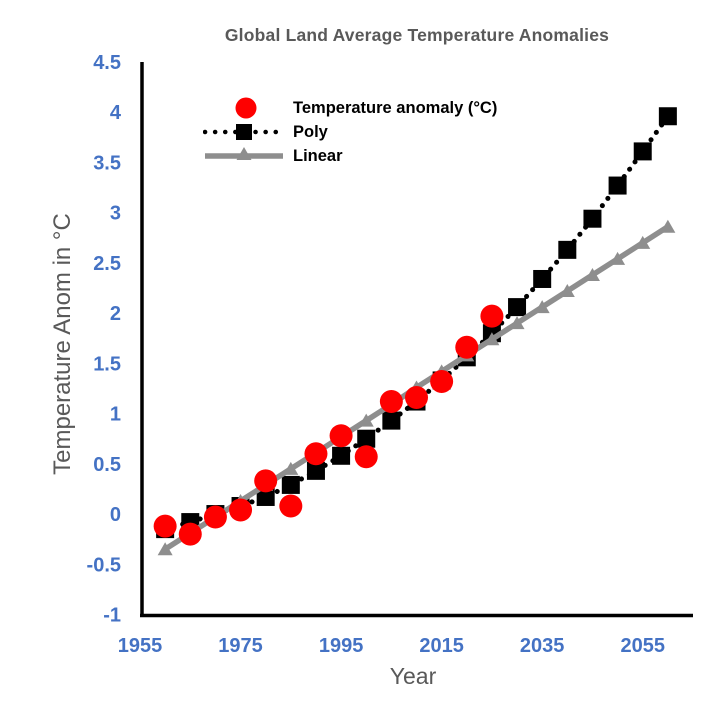 The image size is (727, 714). What do you see at coordinates (107, 163) in the screenshot?
I see `y-tick-label: 3.5` at bounding box center [107, 163].